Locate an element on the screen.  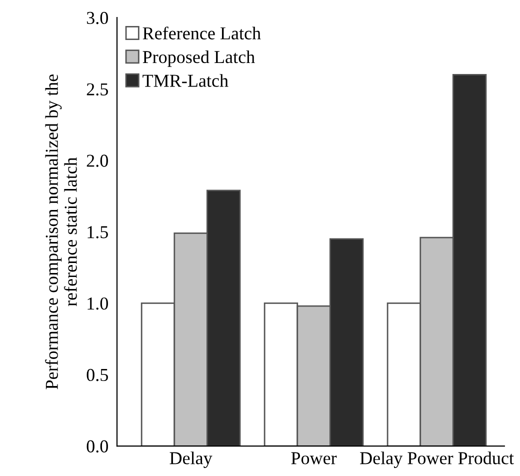
y-tick-label: 2.5 is located at coordinates (97, 89).